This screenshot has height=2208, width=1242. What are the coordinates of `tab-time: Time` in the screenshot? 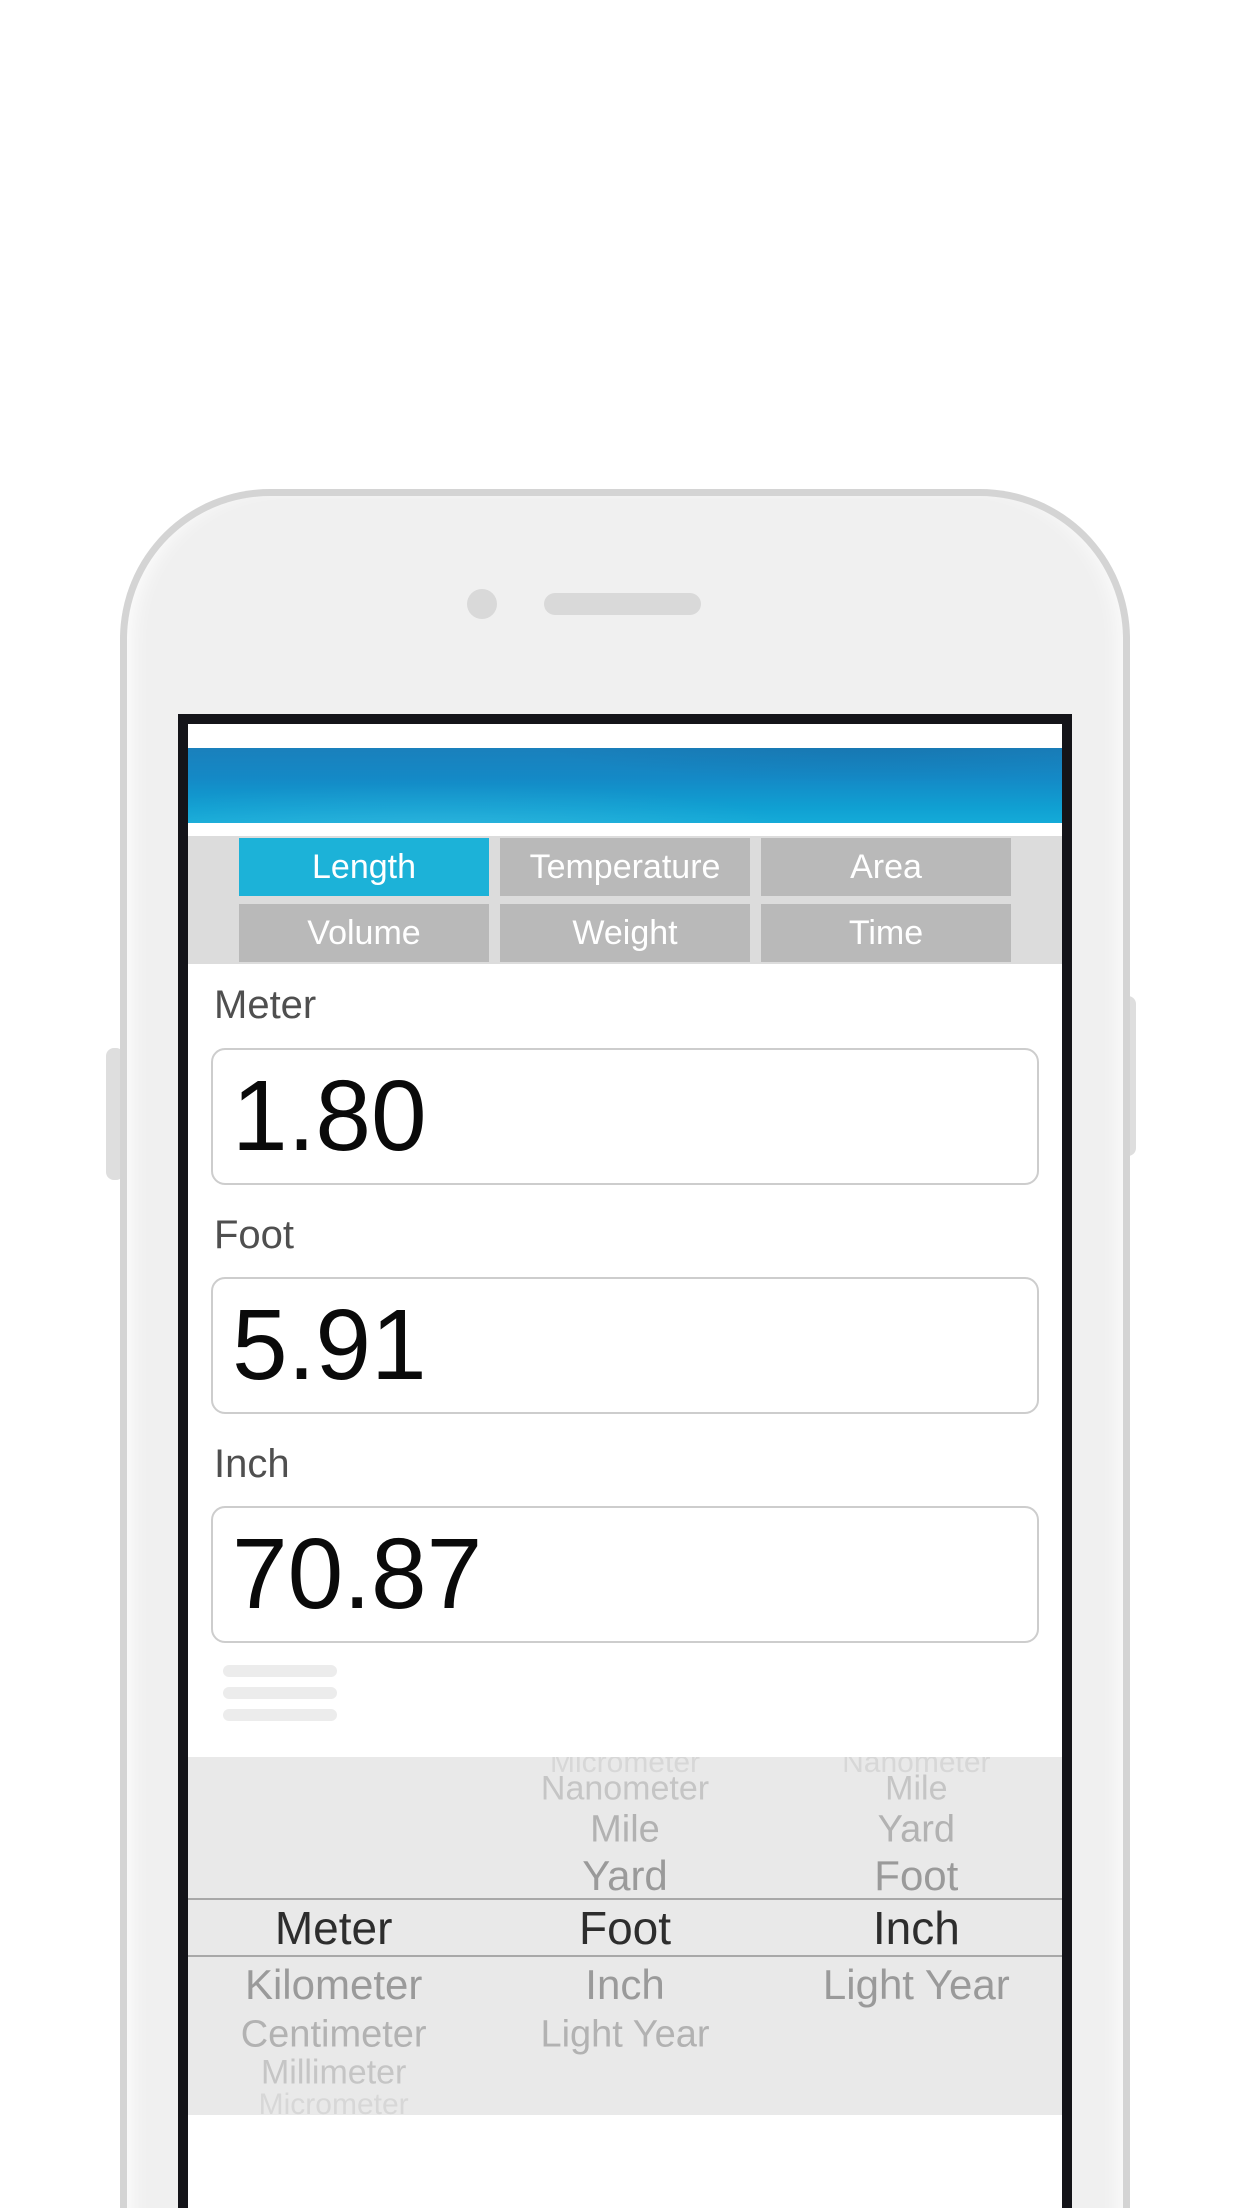 It's located at (886, 933).